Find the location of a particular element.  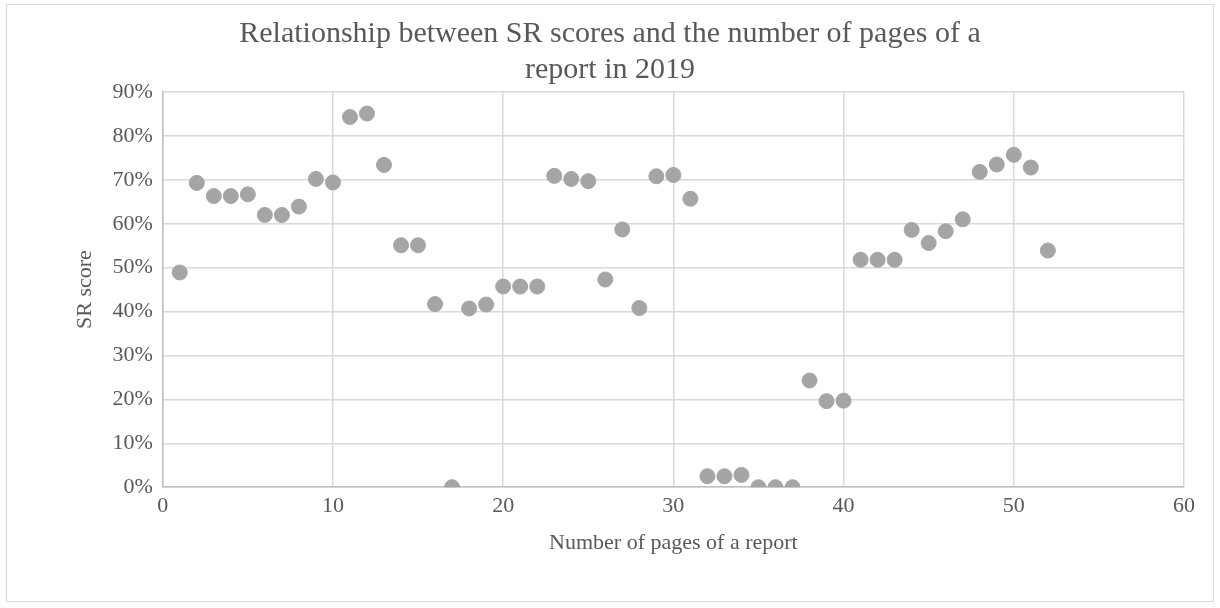

y-tick-label: 50% is located at coordinates (132, 266).